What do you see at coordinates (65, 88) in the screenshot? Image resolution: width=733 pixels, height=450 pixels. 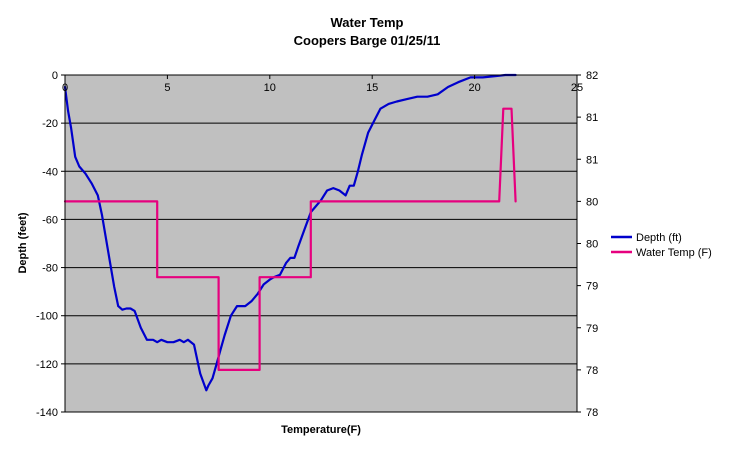 I see `x-tick-label: 0` at bounding box center [65, 88].